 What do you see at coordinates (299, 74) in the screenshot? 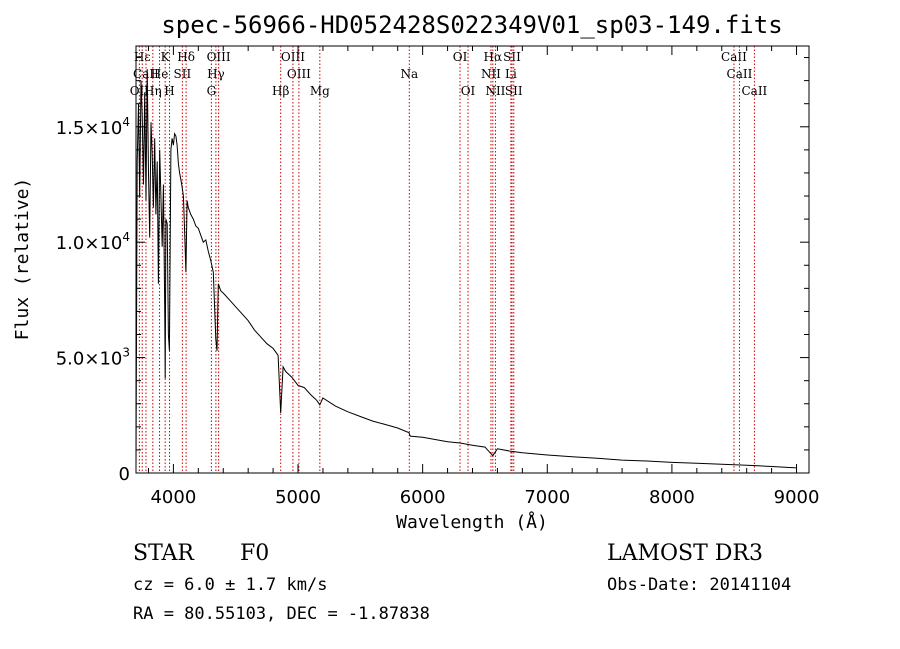
I see `line-marker-label-13: OIII` at bounding box center [299, 74].